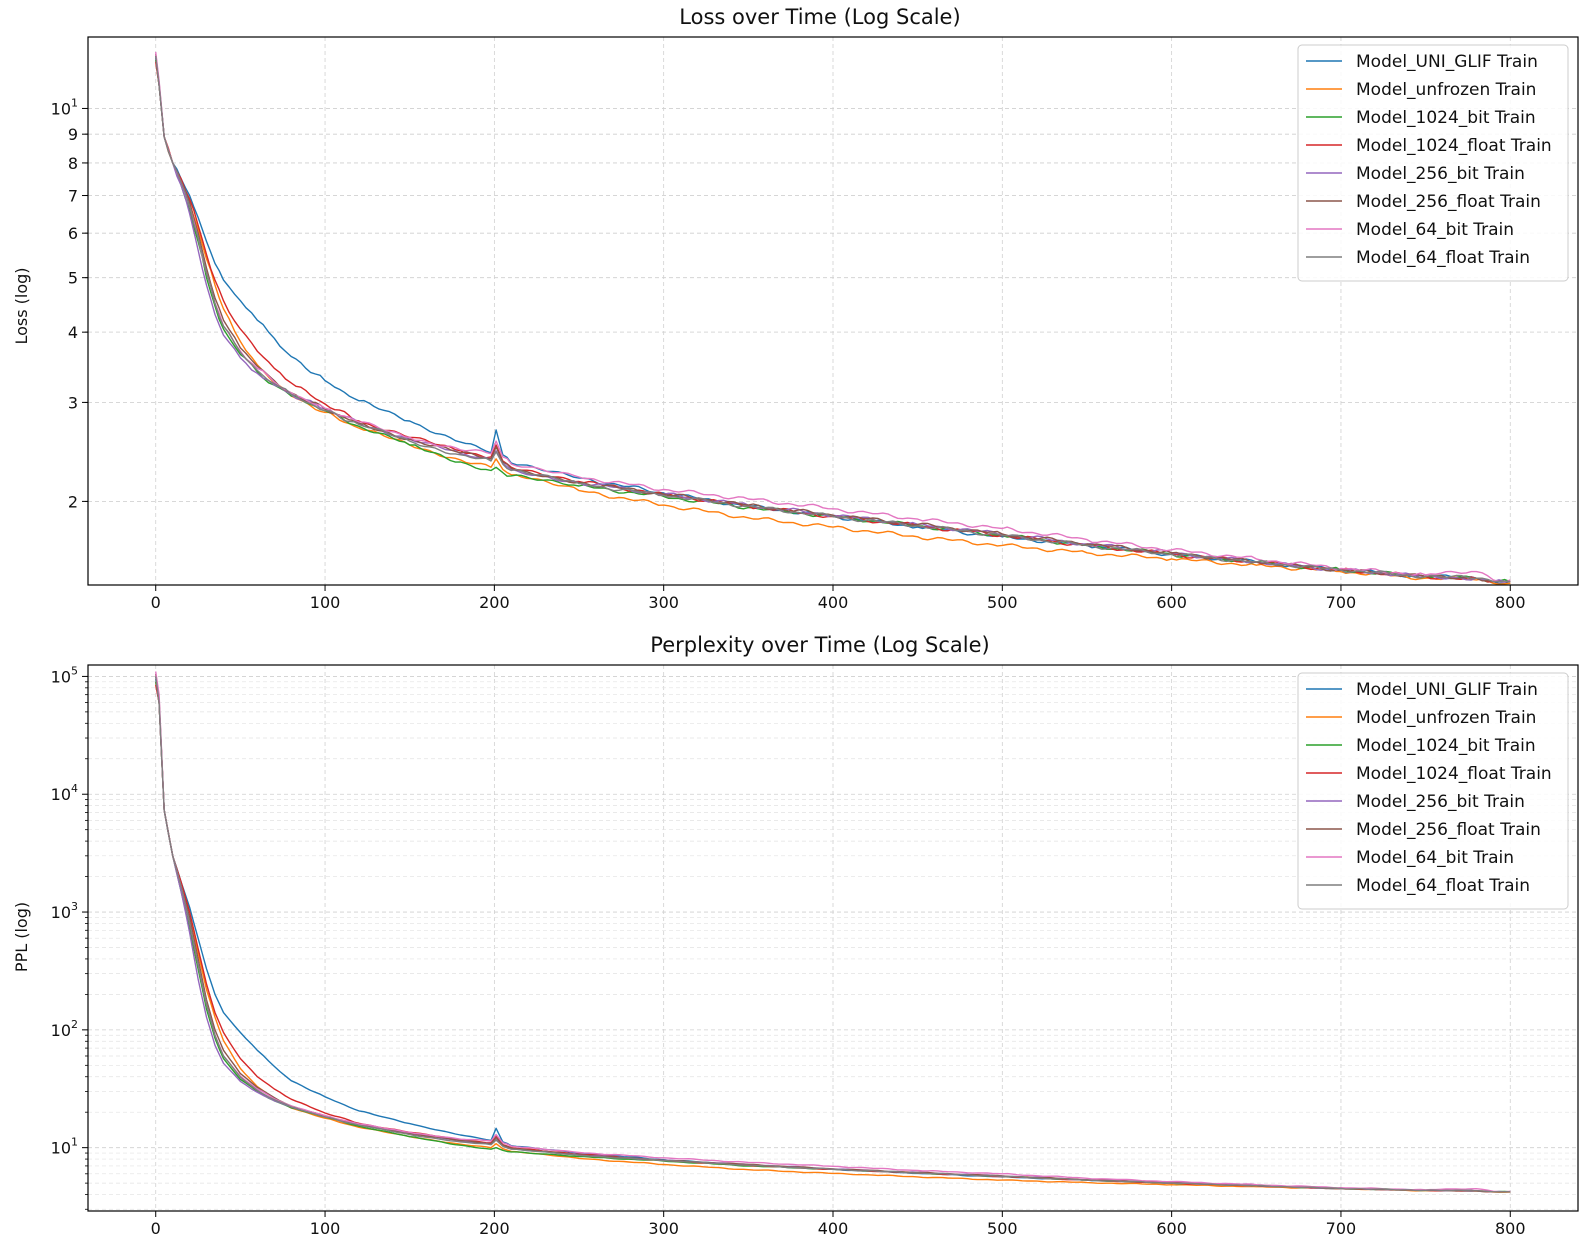 This screenshot has height=1247, width=1588. Describe the element at coordinates (1448, 202) in the screenshot. I see `loss-legend-label: Model_256_float Train` at that location.